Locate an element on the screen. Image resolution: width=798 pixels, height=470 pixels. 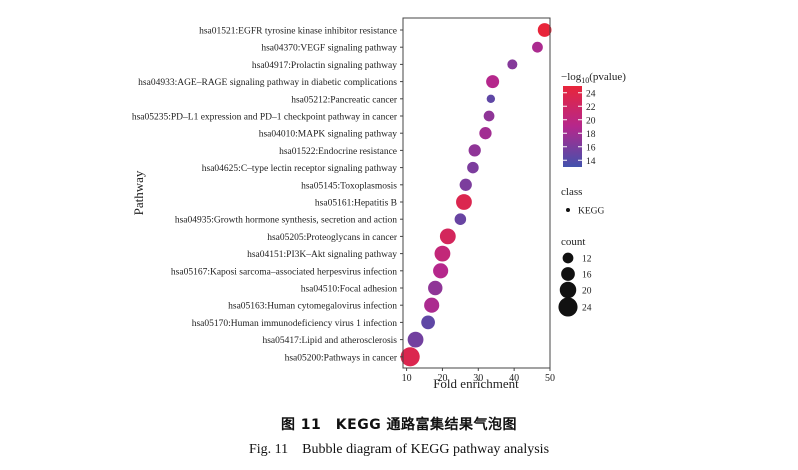
color-legend-title: −log10(pvalue) is located at coordinates (593, 78).